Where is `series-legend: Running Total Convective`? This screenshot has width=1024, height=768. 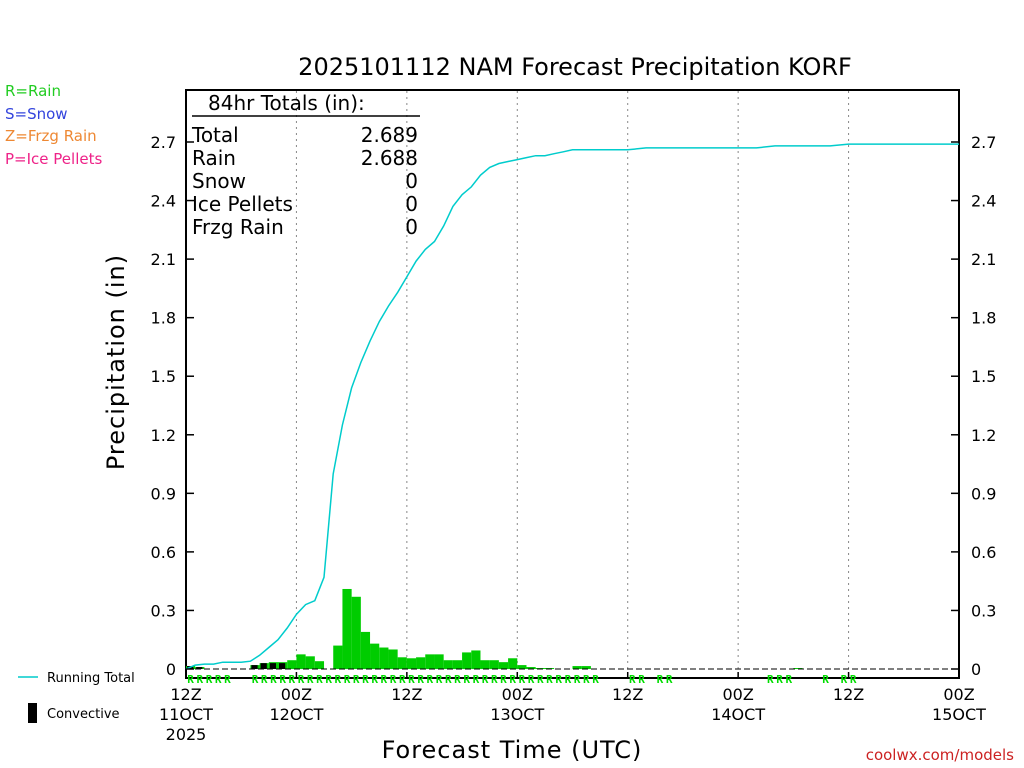 series-legend: Running Total Convective is located at coordinates (76, 697).